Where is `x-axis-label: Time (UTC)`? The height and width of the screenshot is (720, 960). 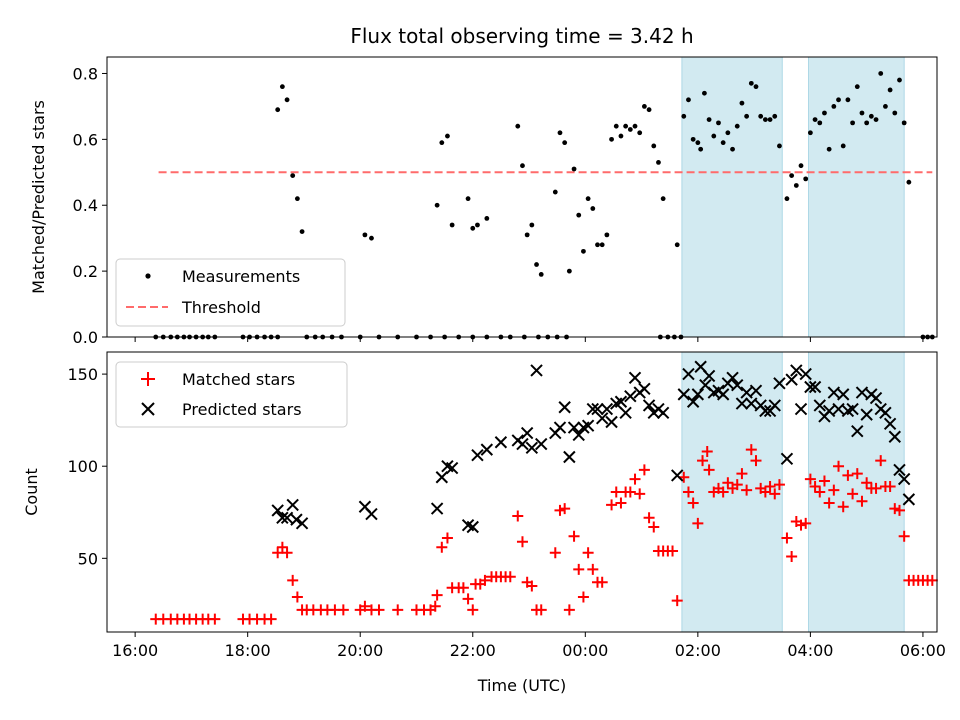 x-axis-label: Time (UTC) is located at coordinates (521, 685).